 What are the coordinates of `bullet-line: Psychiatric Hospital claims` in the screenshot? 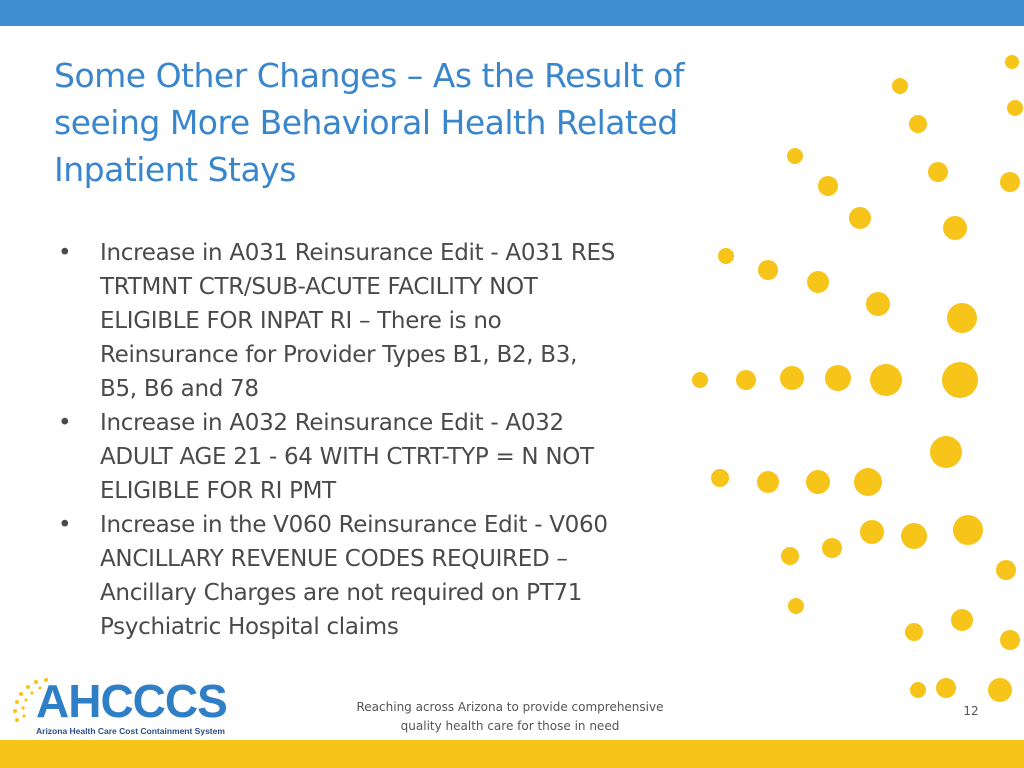 It's located at (249, 627).